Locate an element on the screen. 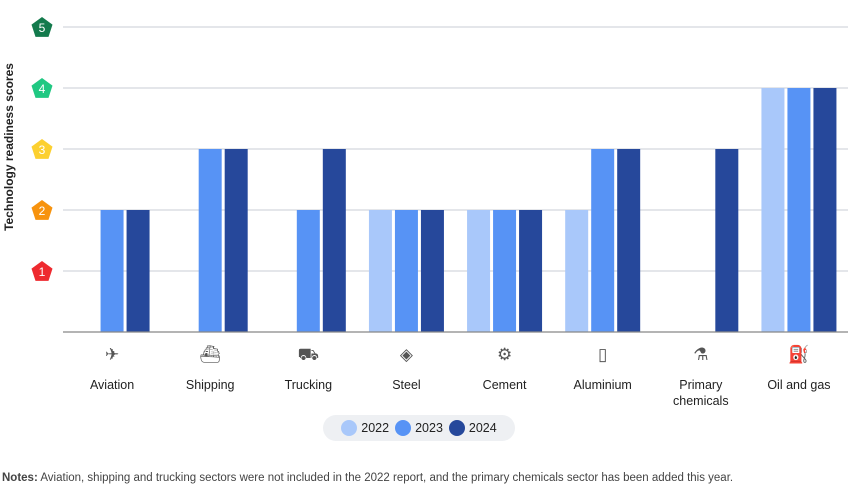 The height and width of the screenshot is (500, 850). legend-item-2022: 2022 is located at coordinates (365, 428).